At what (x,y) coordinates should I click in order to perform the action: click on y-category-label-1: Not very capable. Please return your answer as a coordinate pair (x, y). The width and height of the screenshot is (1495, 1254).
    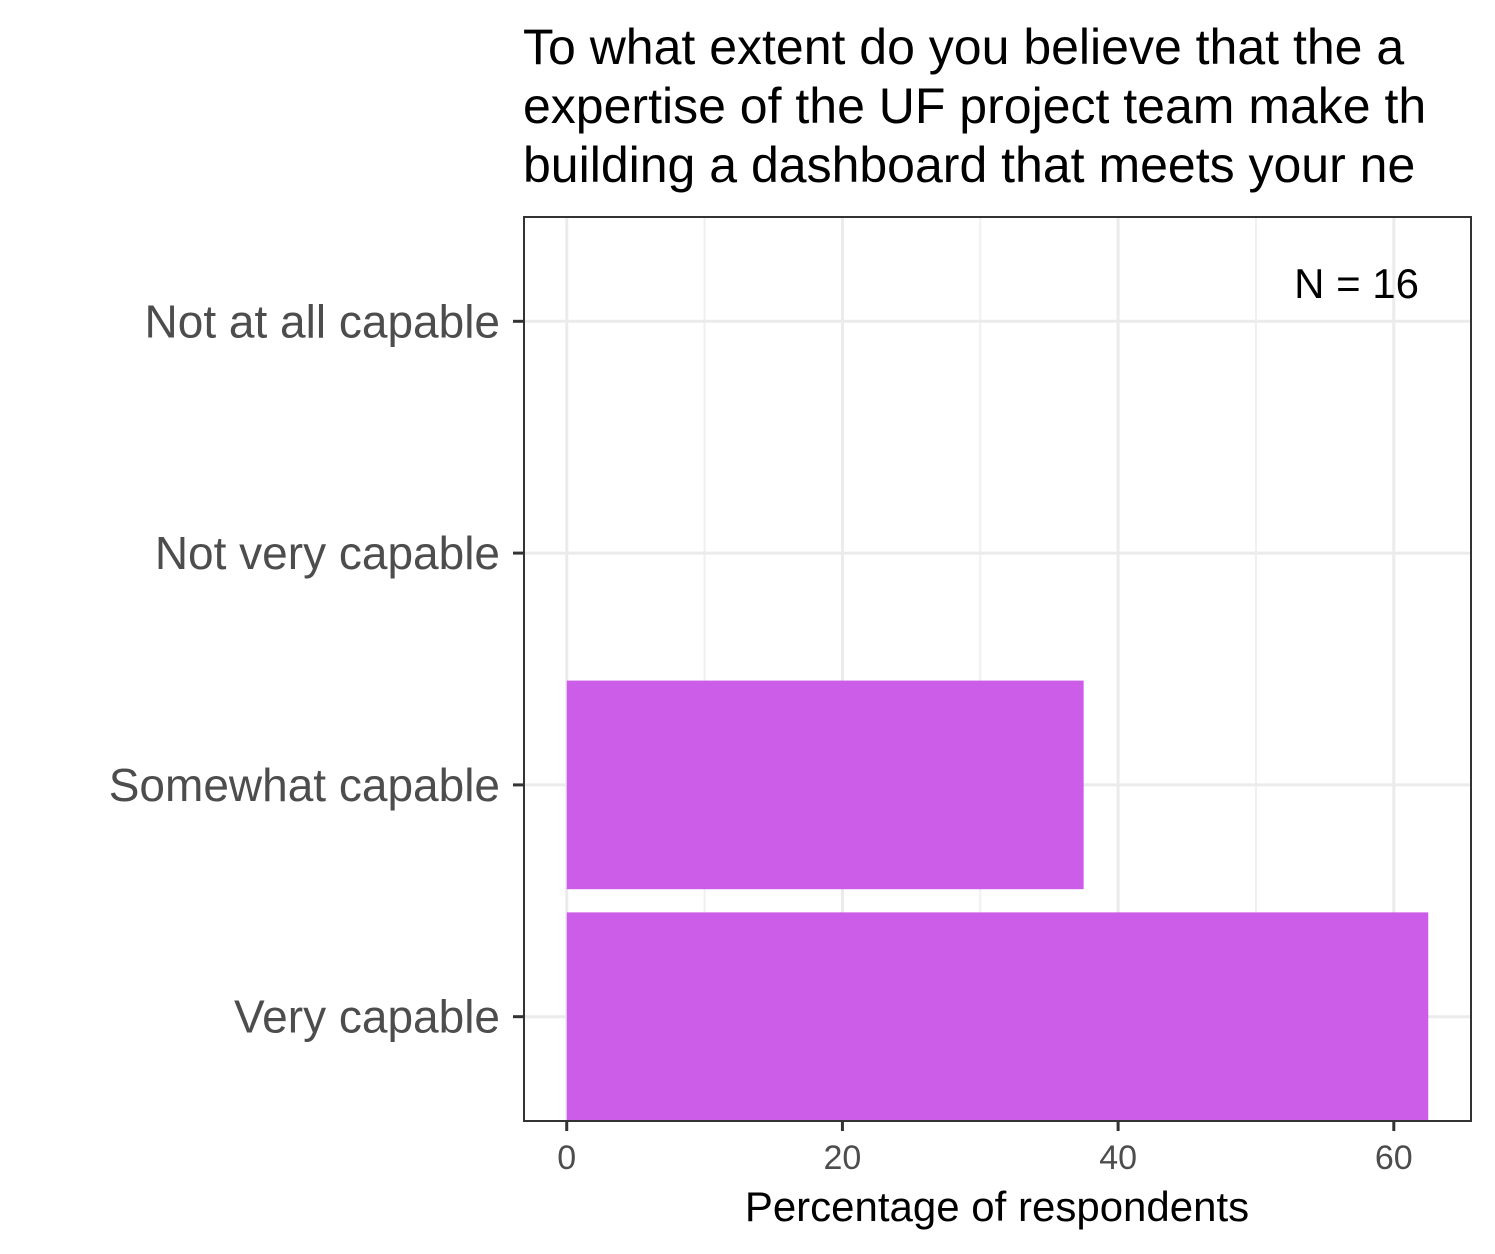
    Looking at the image, I should click on (327, 553).